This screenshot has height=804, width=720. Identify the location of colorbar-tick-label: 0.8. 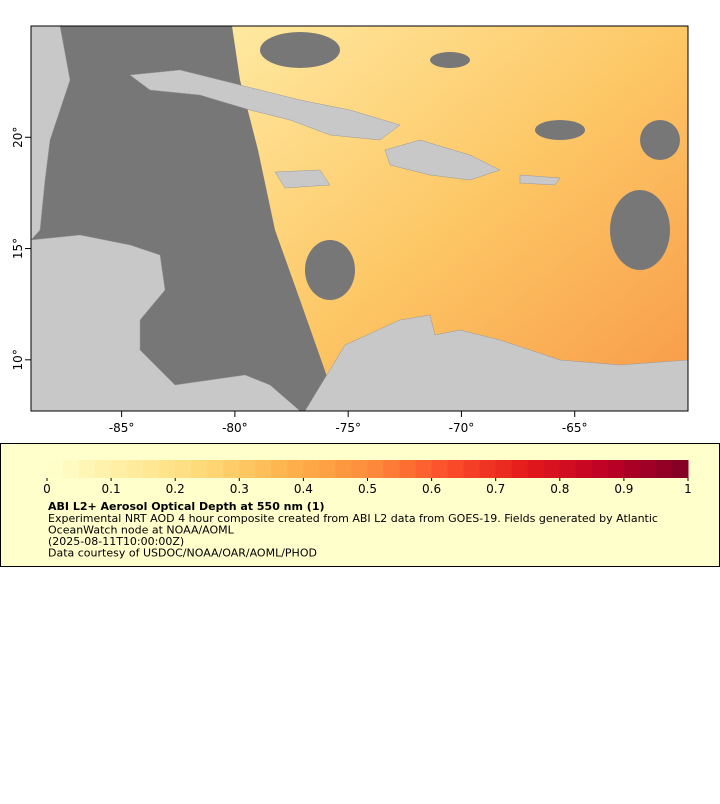
(559, 489).